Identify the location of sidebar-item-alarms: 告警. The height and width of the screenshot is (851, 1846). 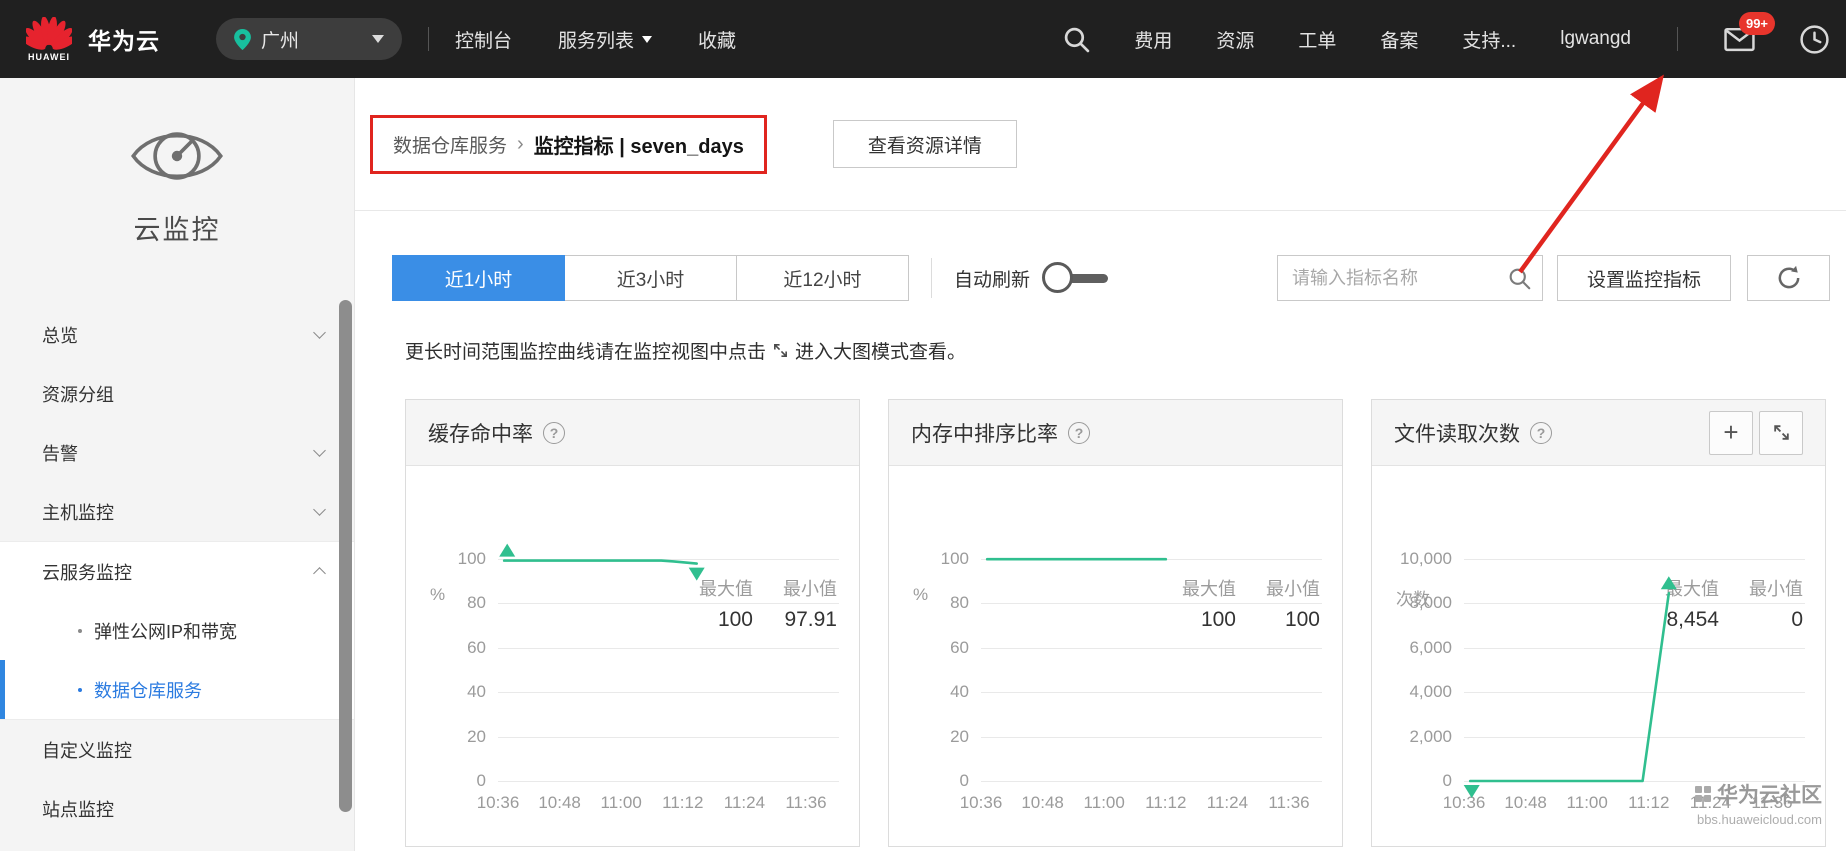
(177, 452).